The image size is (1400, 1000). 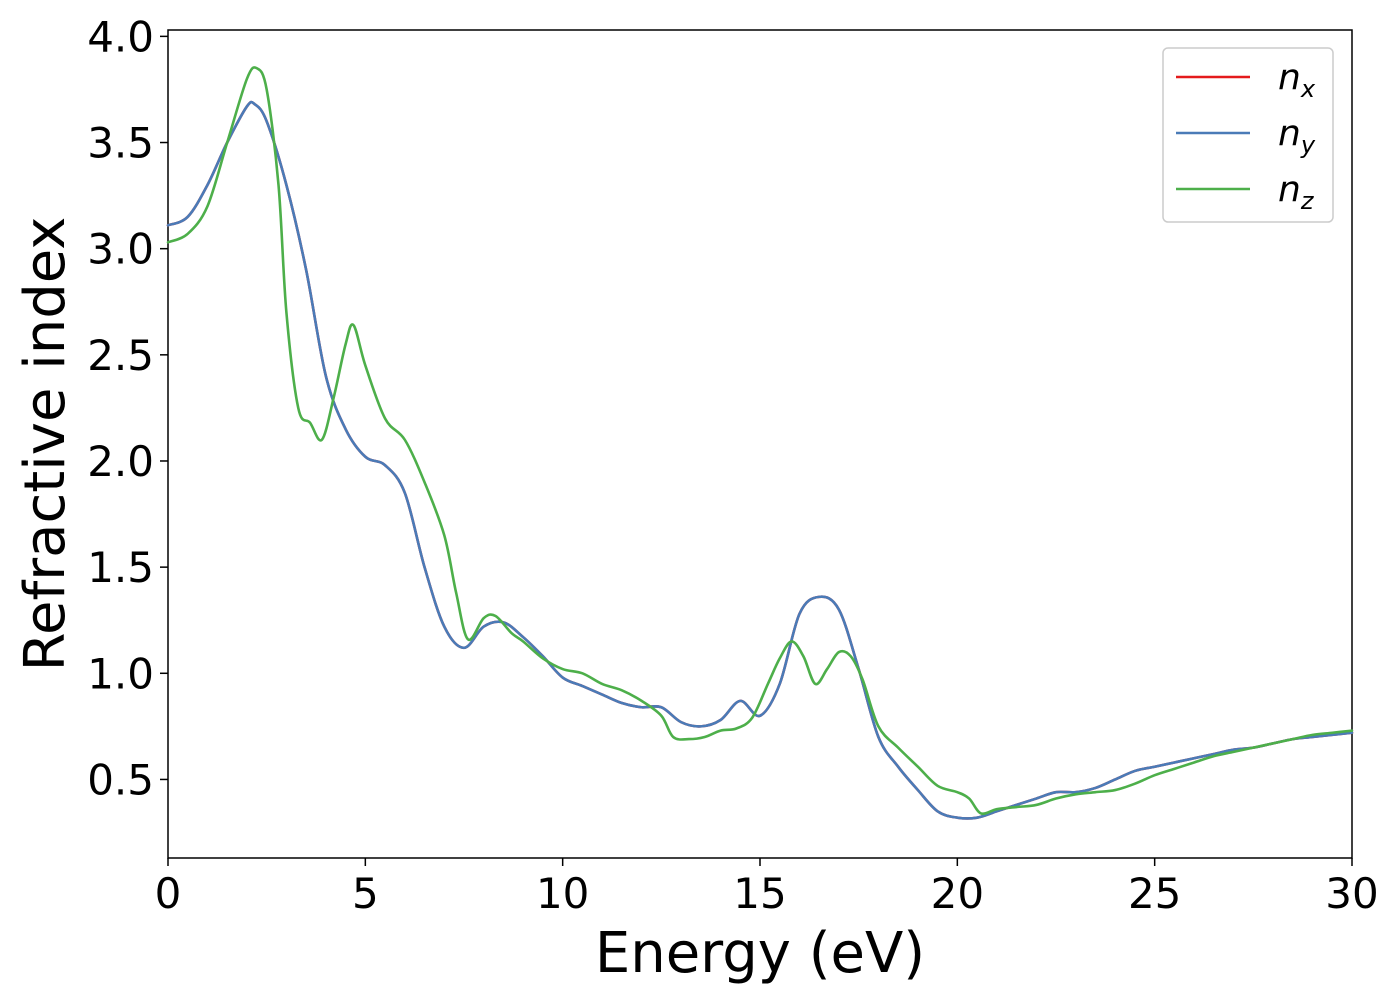 I want to click on x-tick-label: 10, so click(x=562, y=893).